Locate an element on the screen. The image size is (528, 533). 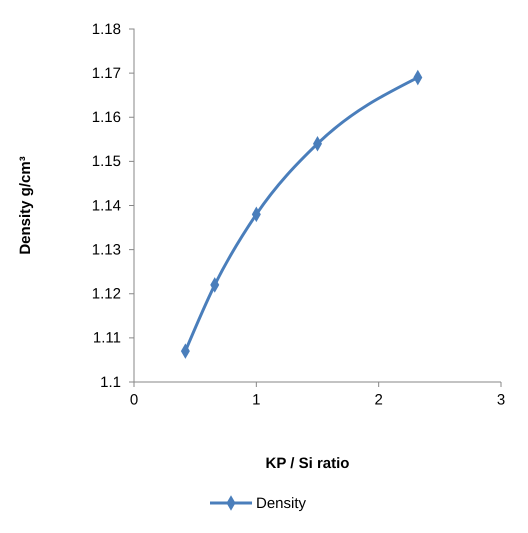
y-axis-title: Density g/cm³ is located at coordinates (25, 205).